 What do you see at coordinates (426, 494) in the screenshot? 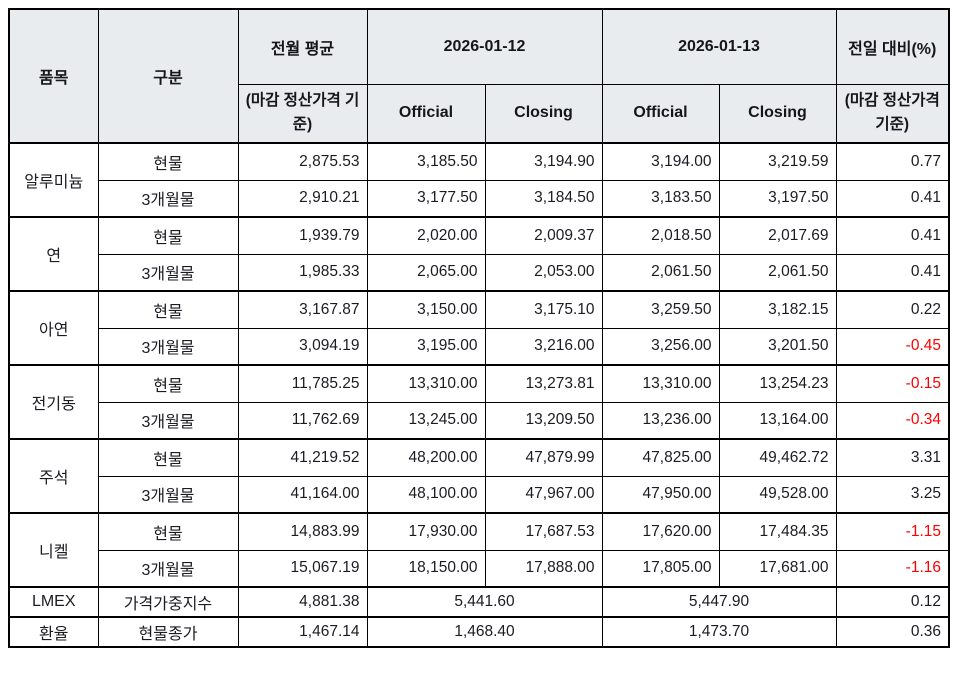
I see `official-date1-cell: 48,100.00` at bounding box center [426, 494].